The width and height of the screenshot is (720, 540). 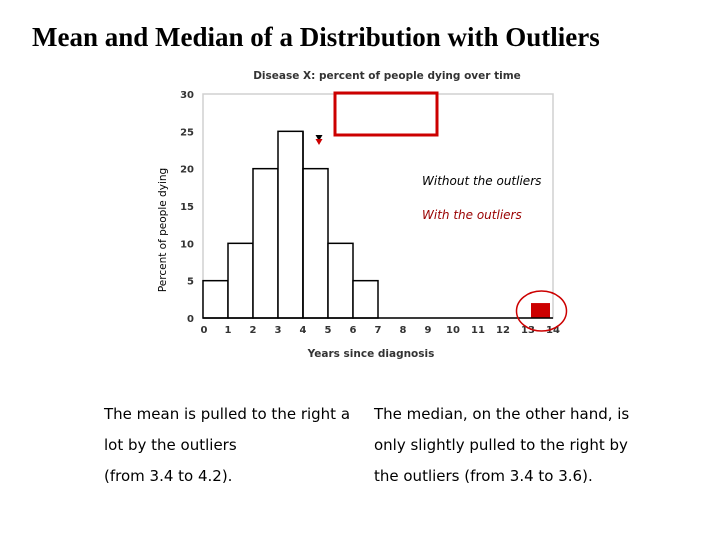 I want to click on y-tick-label: 20, so click(x=187, y=170).